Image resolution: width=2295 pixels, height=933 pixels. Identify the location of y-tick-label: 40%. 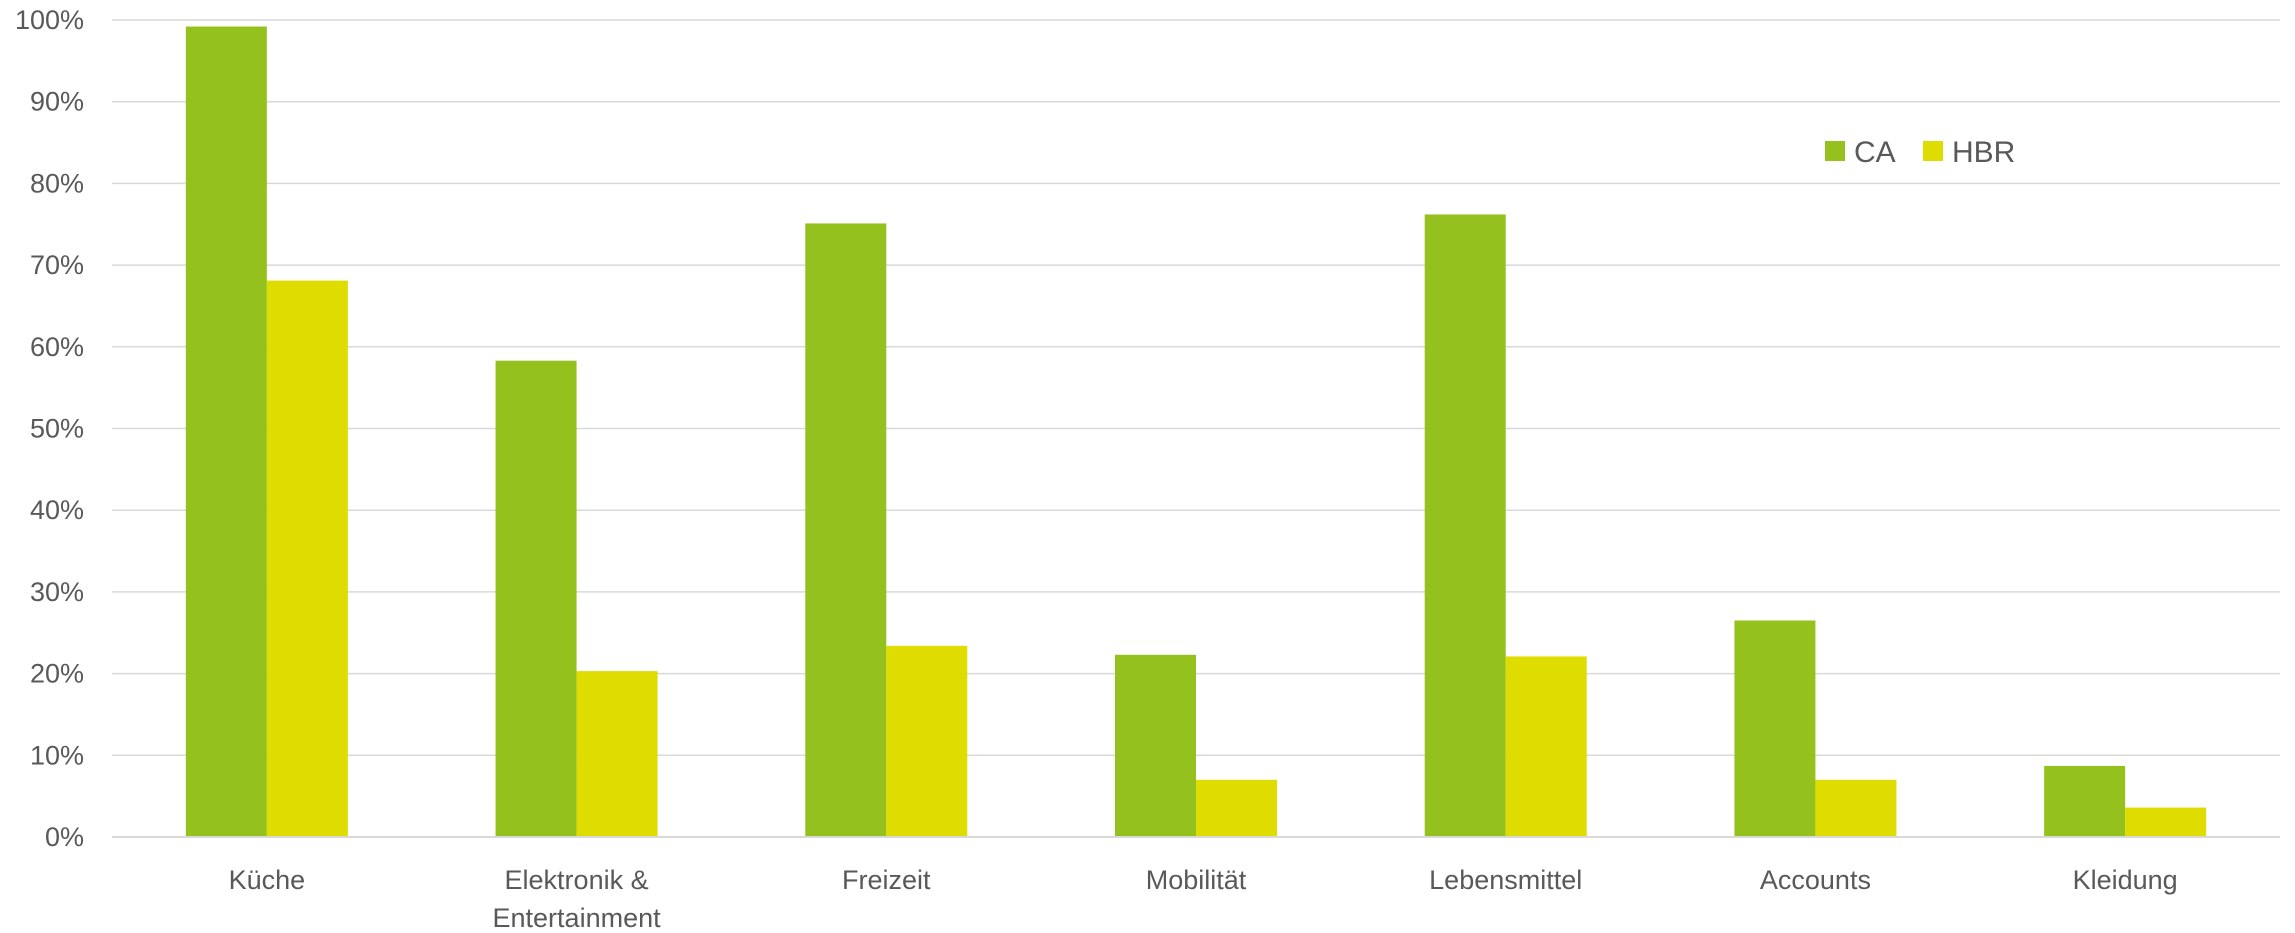
(57, 510).